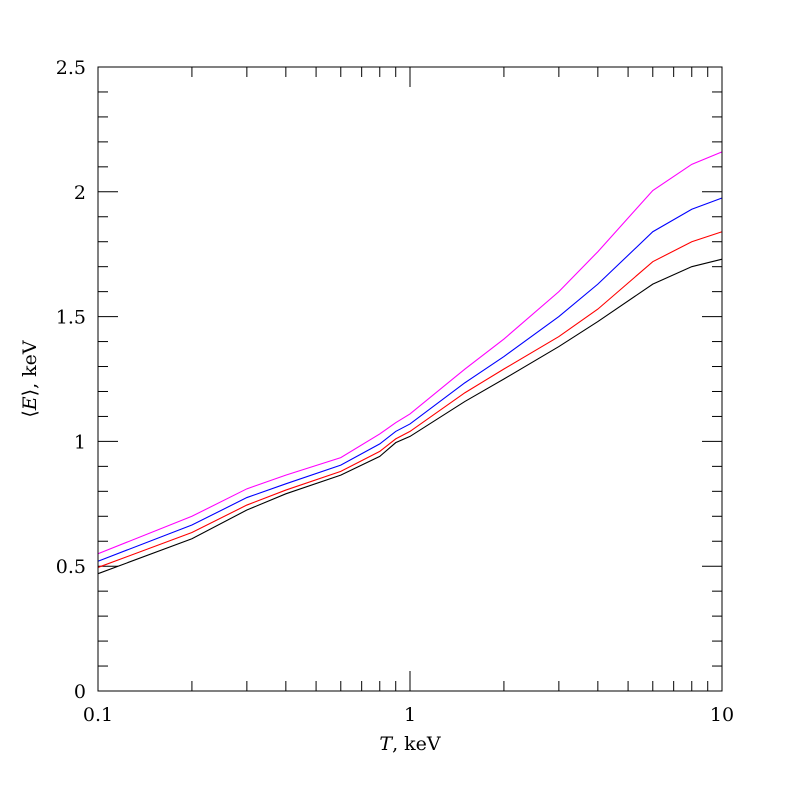 This screenshot has height=789, width=789. I want to click on y-tick-label: 2, so click(80, 193).